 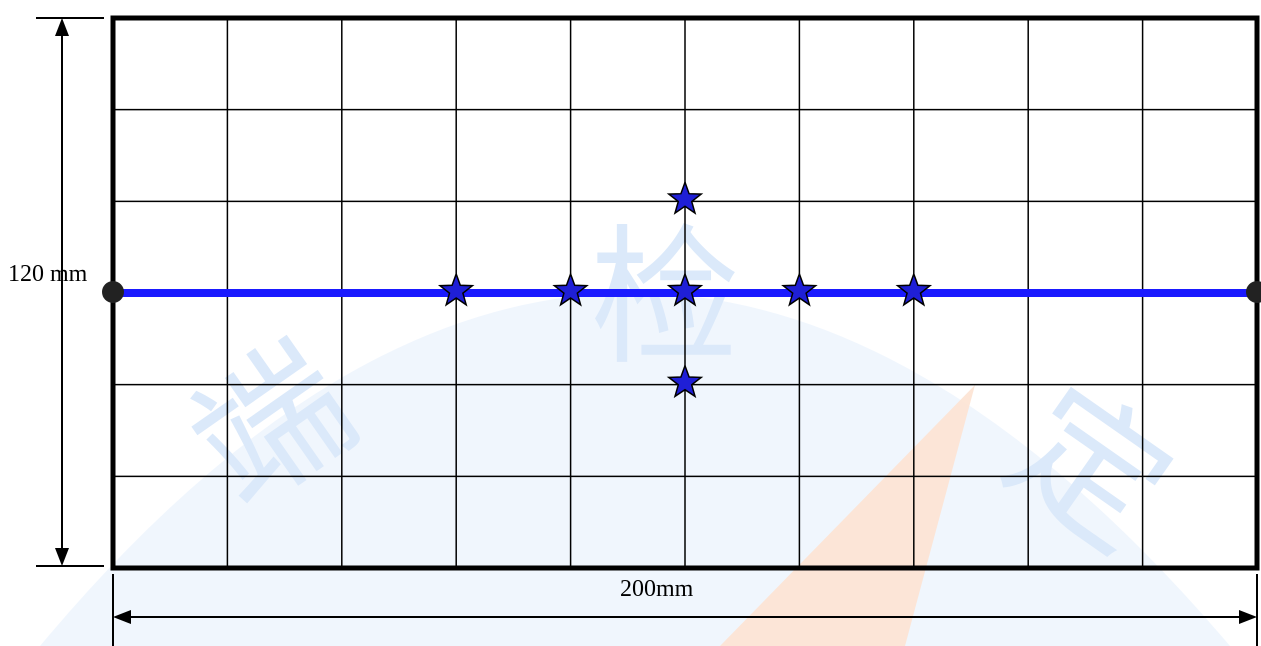 I want to click on width-arrowhead-right, so click(x=1248, y=617).